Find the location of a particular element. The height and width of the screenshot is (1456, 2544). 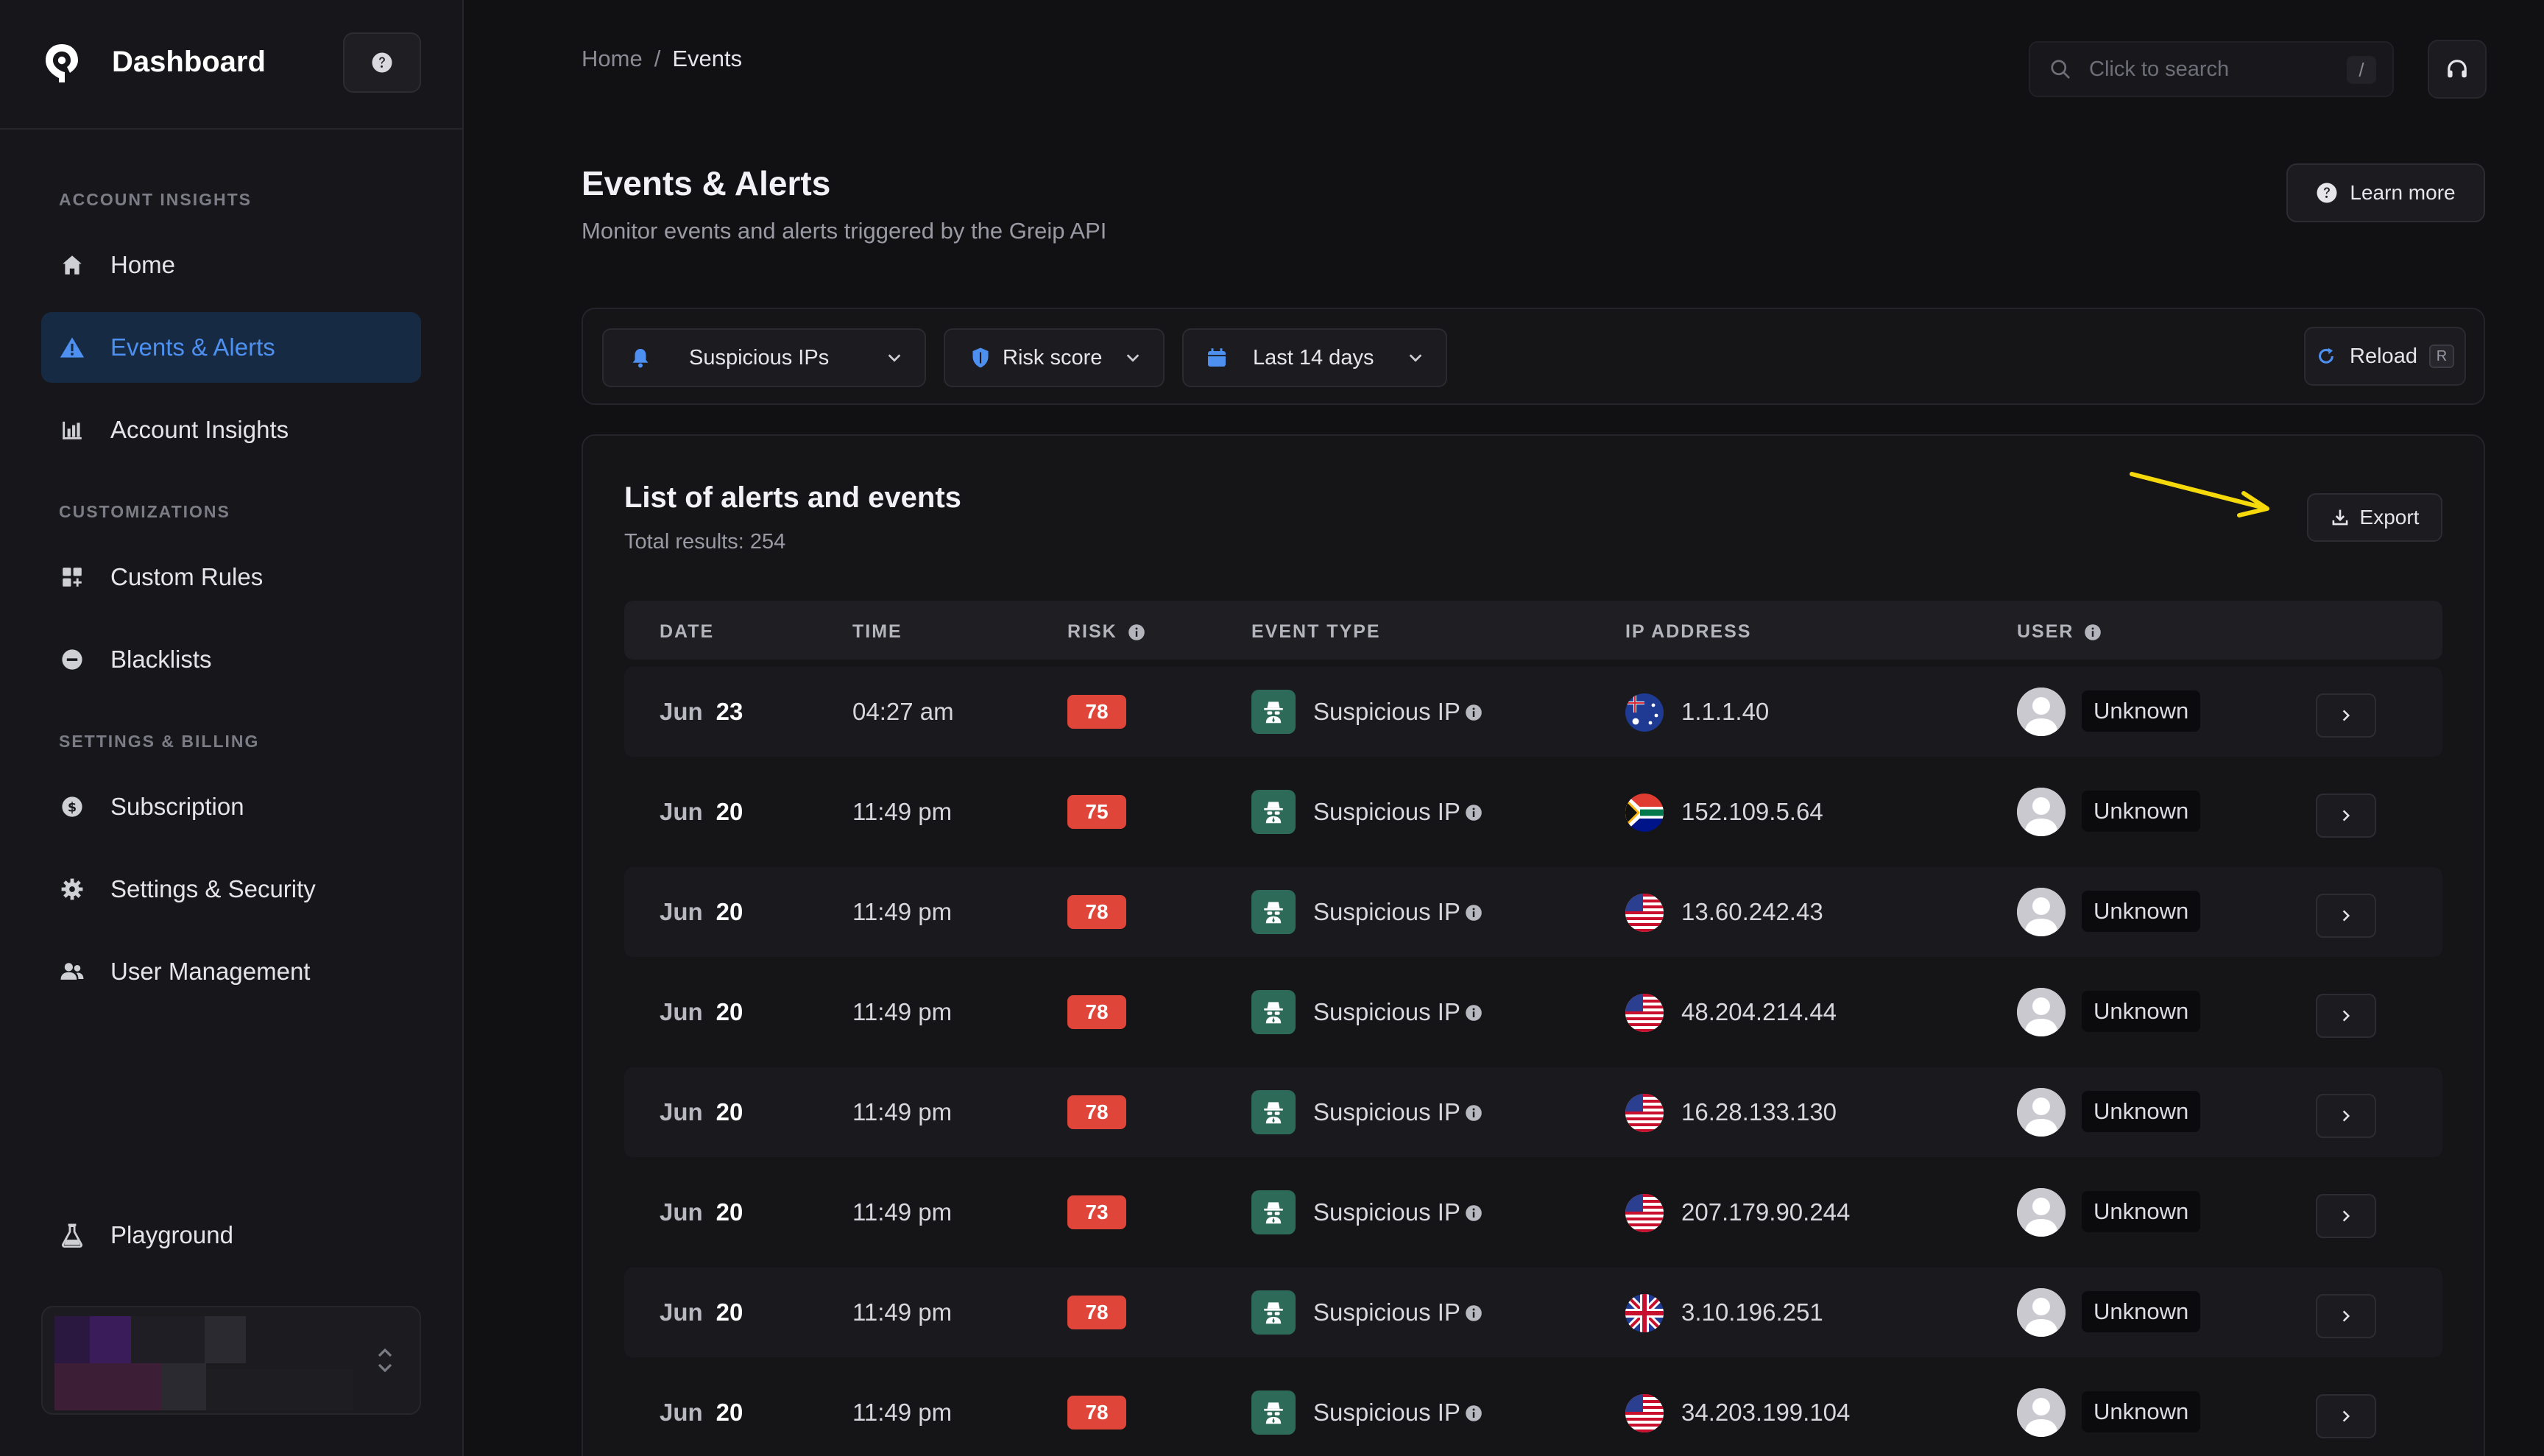

sidebar-item-user-management: User Management is located at coordinates (231, 971).